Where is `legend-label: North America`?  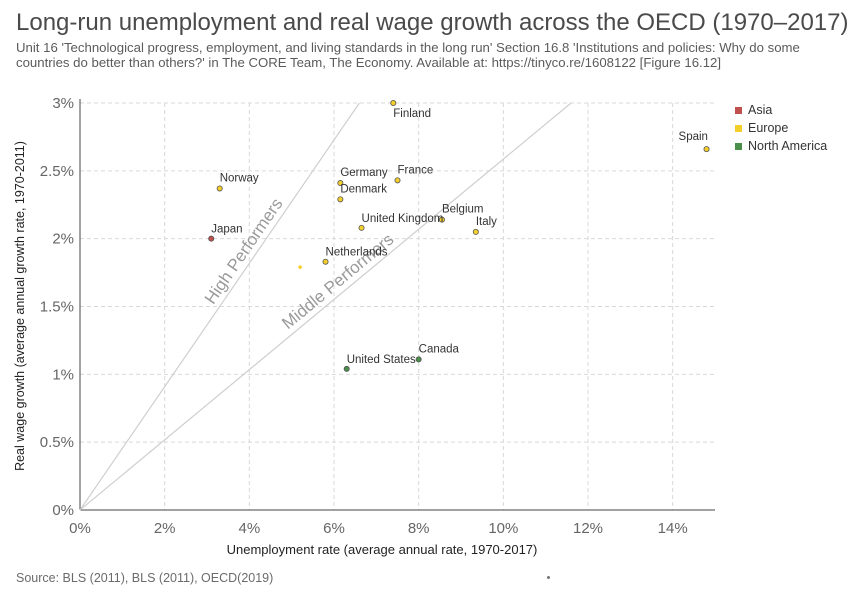 legend-label: North America is located at coordinates (788, 146).